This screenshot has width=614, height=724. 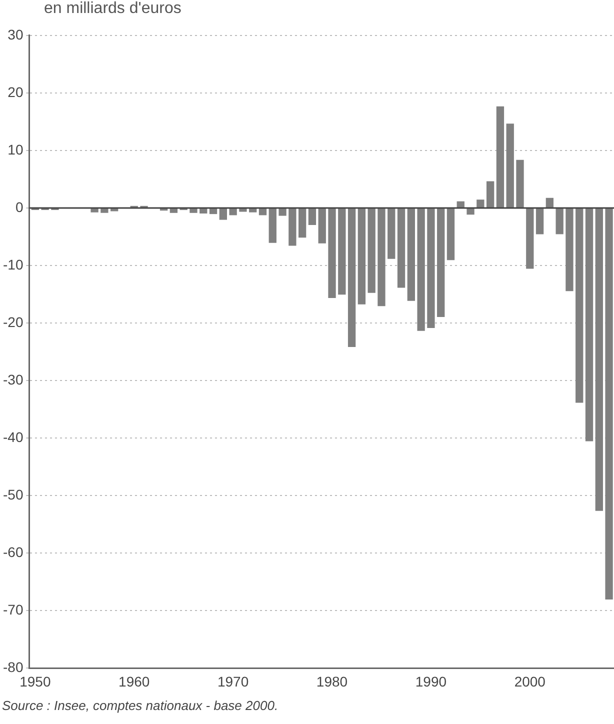 What do you see at coordinates (16, 149) in the screenshot?
I see `y-tick-label: 10` at bounding box center [16, 149].